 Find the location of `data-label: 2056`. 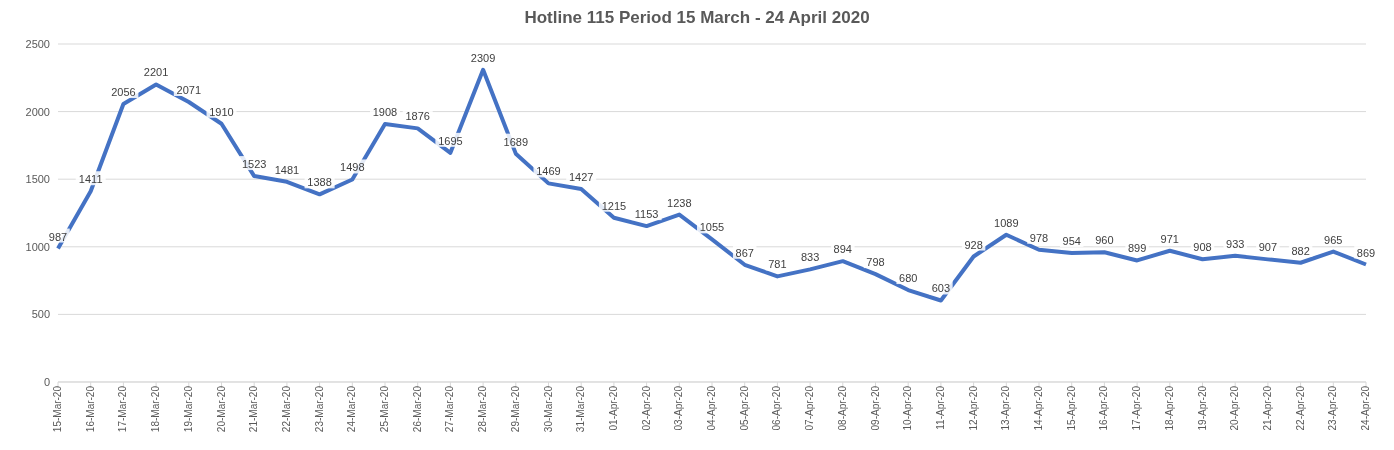

data-label: 2056 is located at coordinates (123, 92).